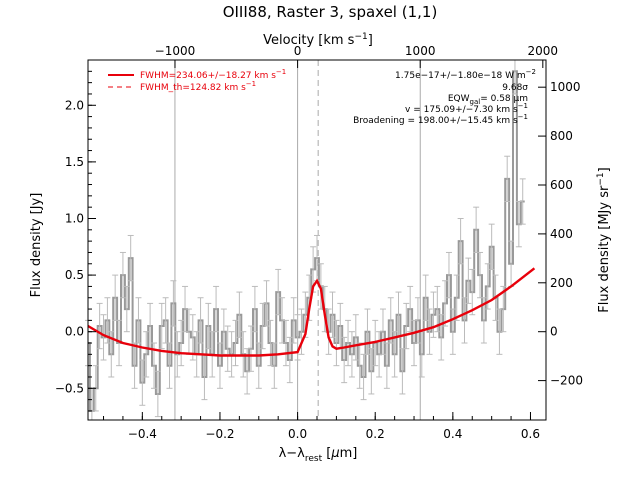 The height and width of the screenshot is (480, 640). I want to click on y-tick-label: 0.0, so click(74, 332).